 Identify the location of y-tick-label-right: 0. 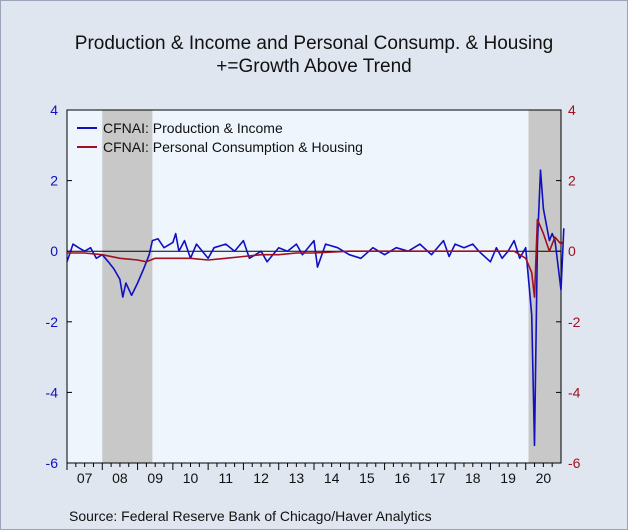
(572, 251).